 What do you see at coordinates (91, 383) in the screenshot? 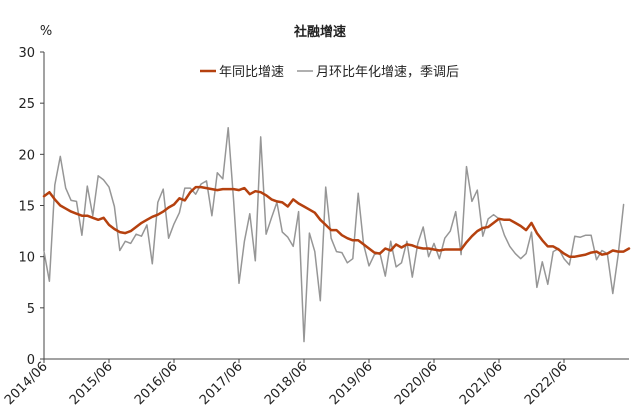
I see `x-tick-label: 2015/06` at bounding box center [91, 383].